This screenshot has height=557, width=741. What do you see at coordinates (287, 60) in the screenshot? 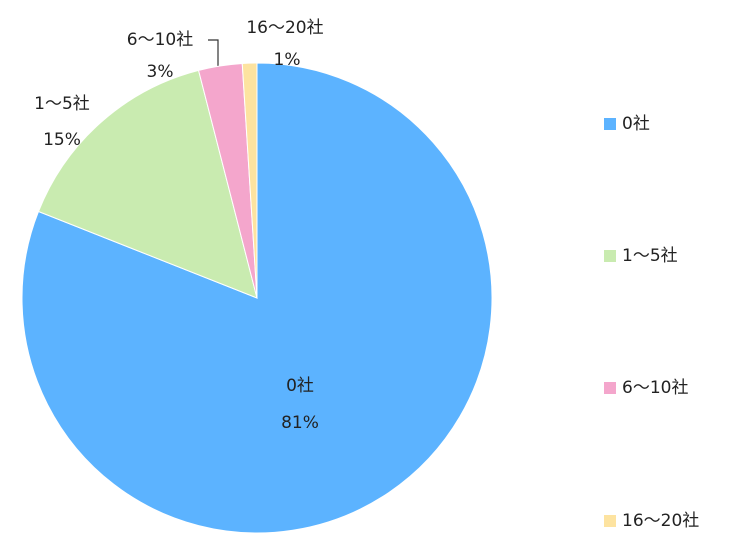
I see `slice-value-label: 1%` at bounding box center [287, 60].